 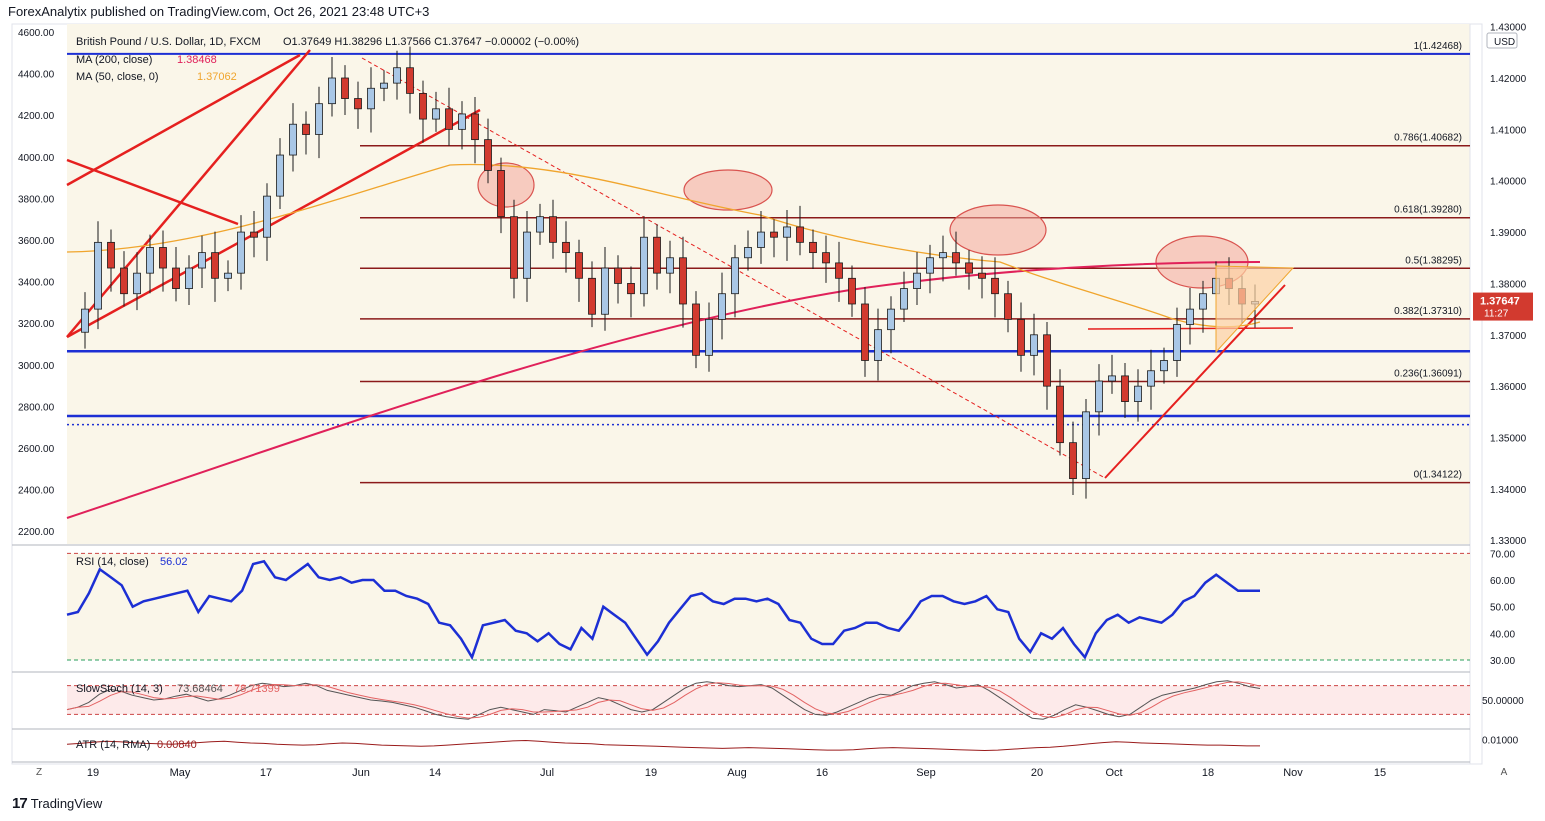 What do you see at coordinates (114, 60) in the screenshot?
I see `ma200-label: MA (200, close)` at bounding box center [114, 60].